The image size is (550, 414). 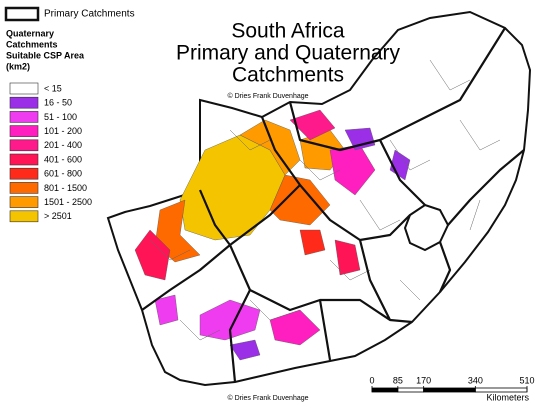 What do you see at coordinates (63, 159) in the screenshot?
I see `legend-label: 401 - 600` at bounding box center [63, 159].